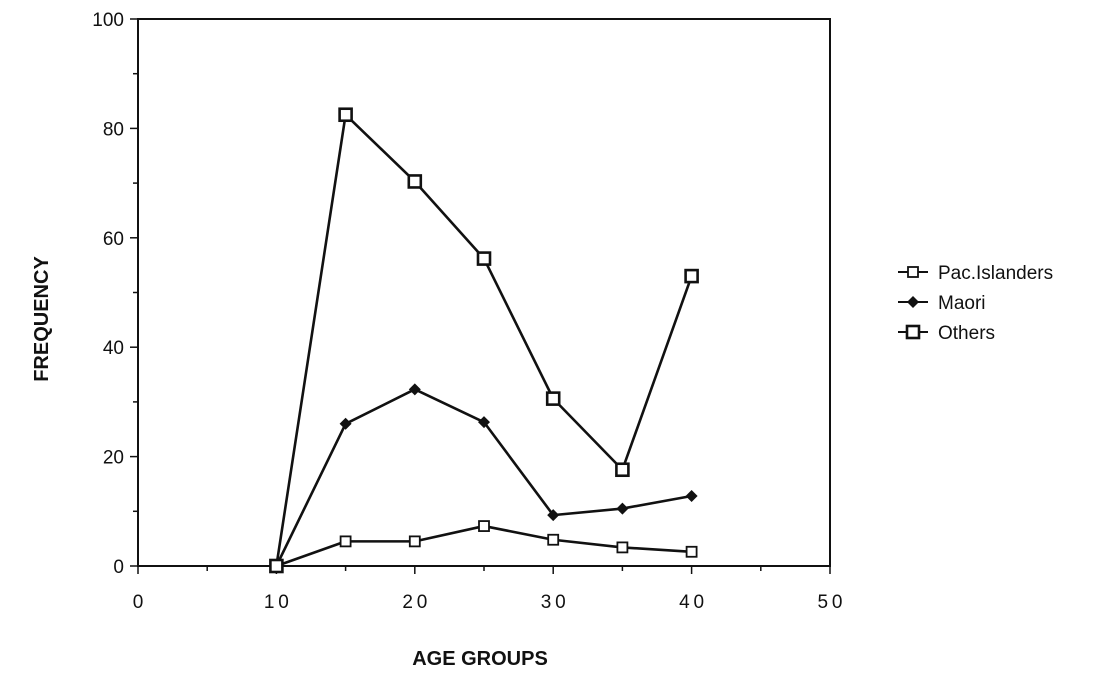  I want to click on x-tick-label: 2 0, so click(414, 602).